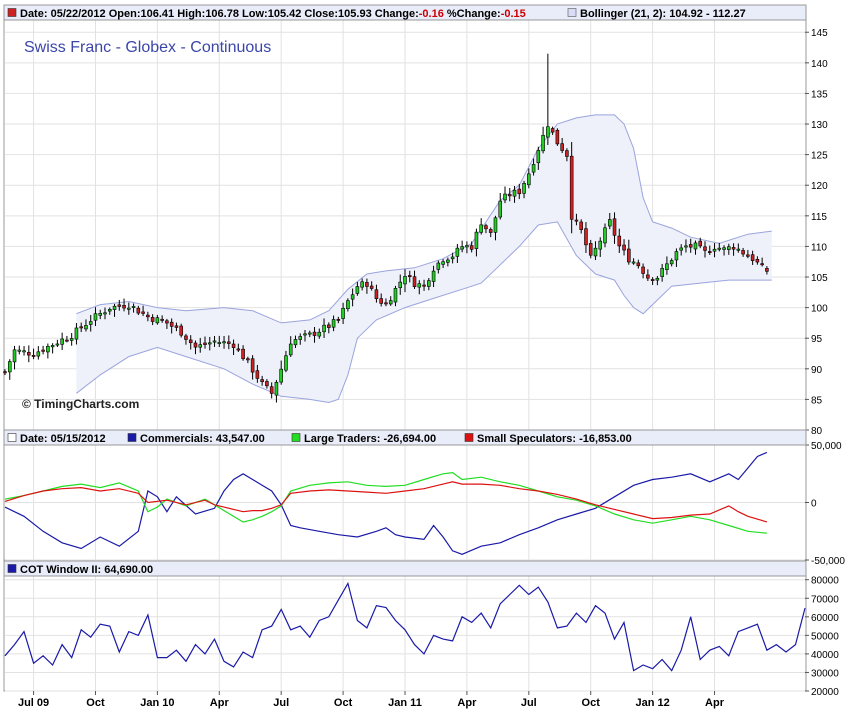 This screenshot has width=853, height=713. I want to click on price-y-tick-label: 130, so click(819, 125).